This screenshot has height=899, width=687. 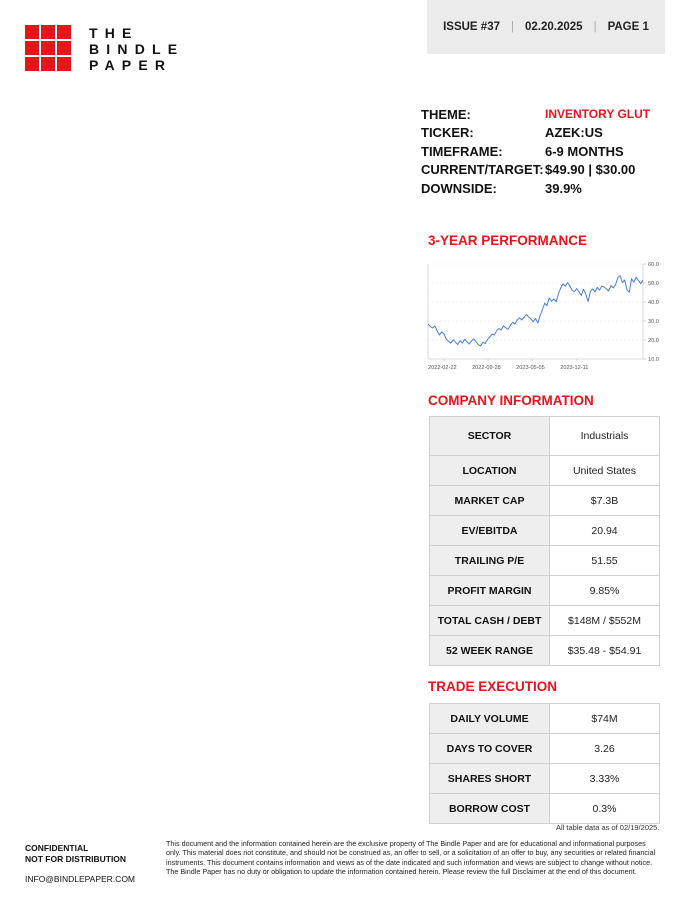 I want to click on logo-line: THE, so click(x=114, y=33).